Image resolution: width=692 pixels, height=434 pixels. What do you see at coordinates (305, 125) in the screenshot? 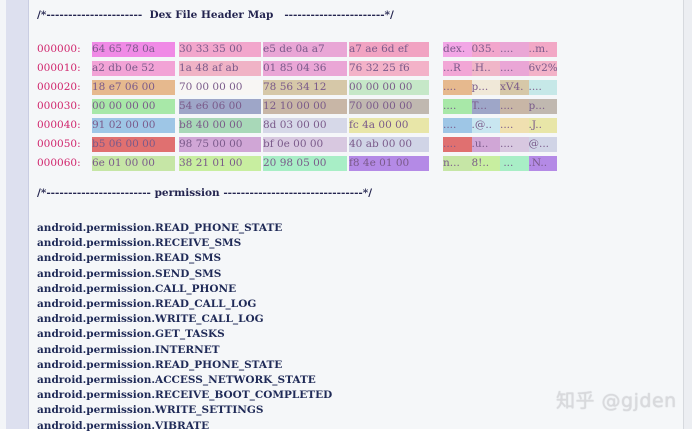
I see `hex-byte-group: 8d 03 00 00` at bounding box center [305, 125].